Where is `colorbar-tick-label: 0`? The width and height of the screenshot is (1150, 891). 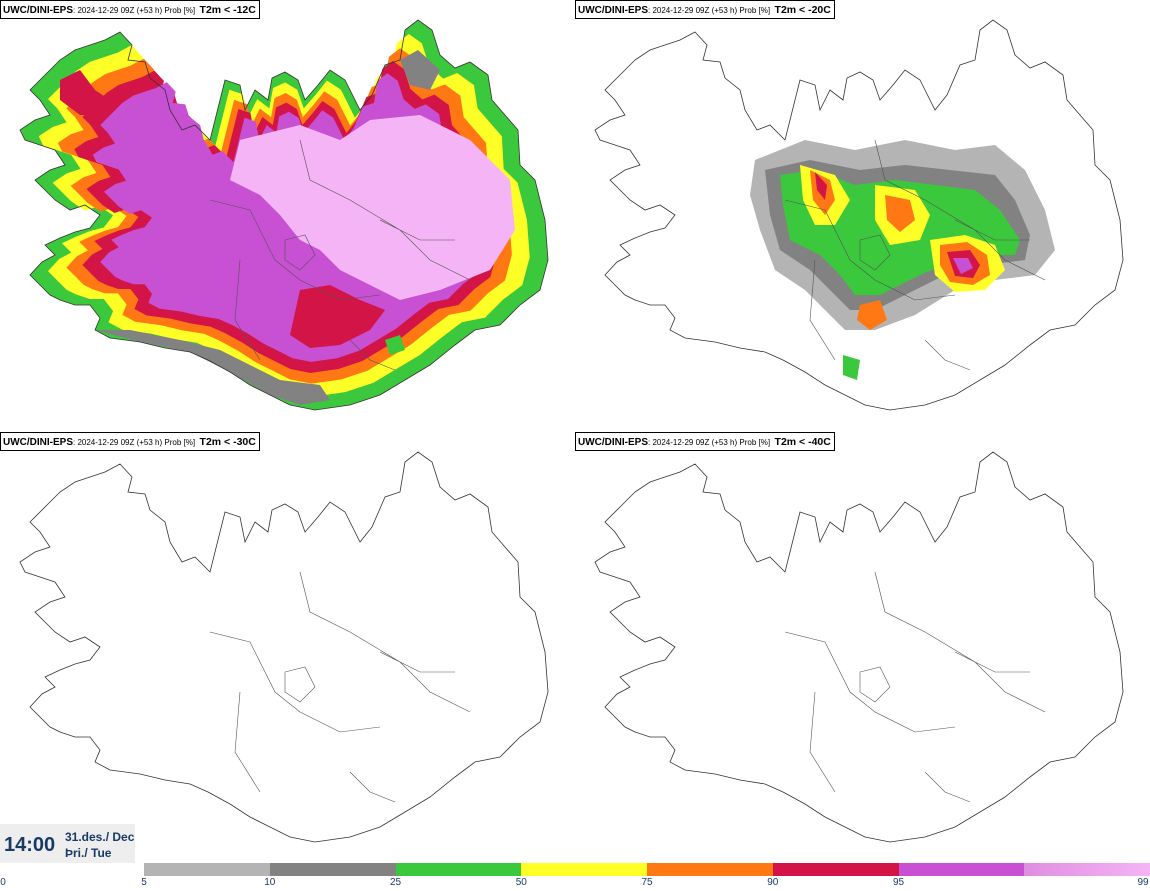
colorbar-tick-label: 0 is located at coordinates (3, 882).